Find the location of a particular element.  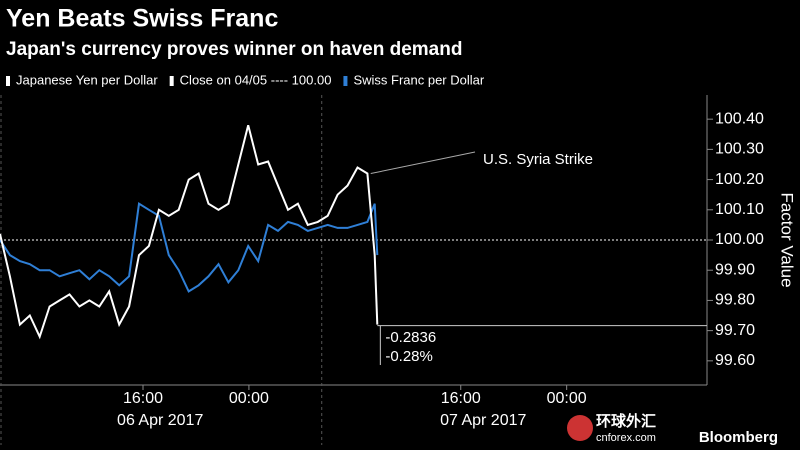

date-label: 06 Apr 2017 is located at coordinates (160, 420).